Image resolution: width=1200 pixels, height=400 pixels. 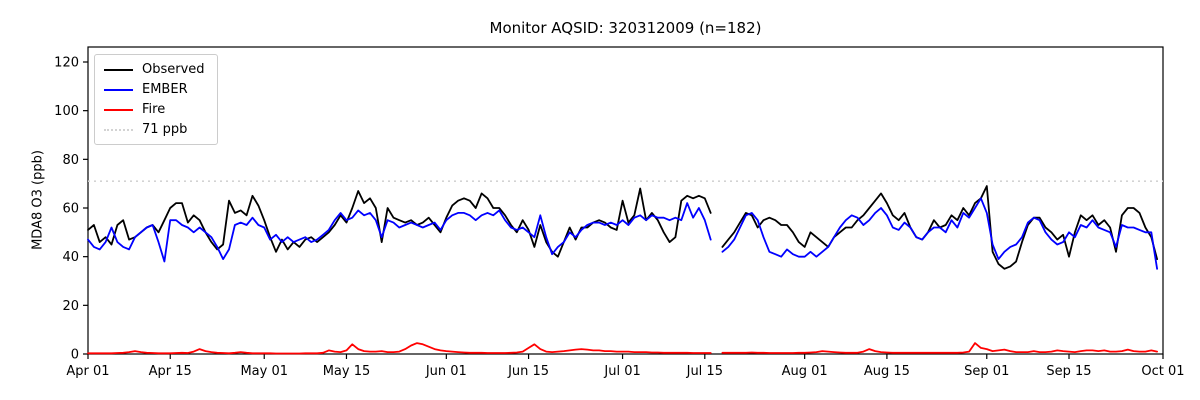 What do you see at coordinates (118, 69) in the screenshot?
I see `observed-line-sample` at bounding box center [118, 69].